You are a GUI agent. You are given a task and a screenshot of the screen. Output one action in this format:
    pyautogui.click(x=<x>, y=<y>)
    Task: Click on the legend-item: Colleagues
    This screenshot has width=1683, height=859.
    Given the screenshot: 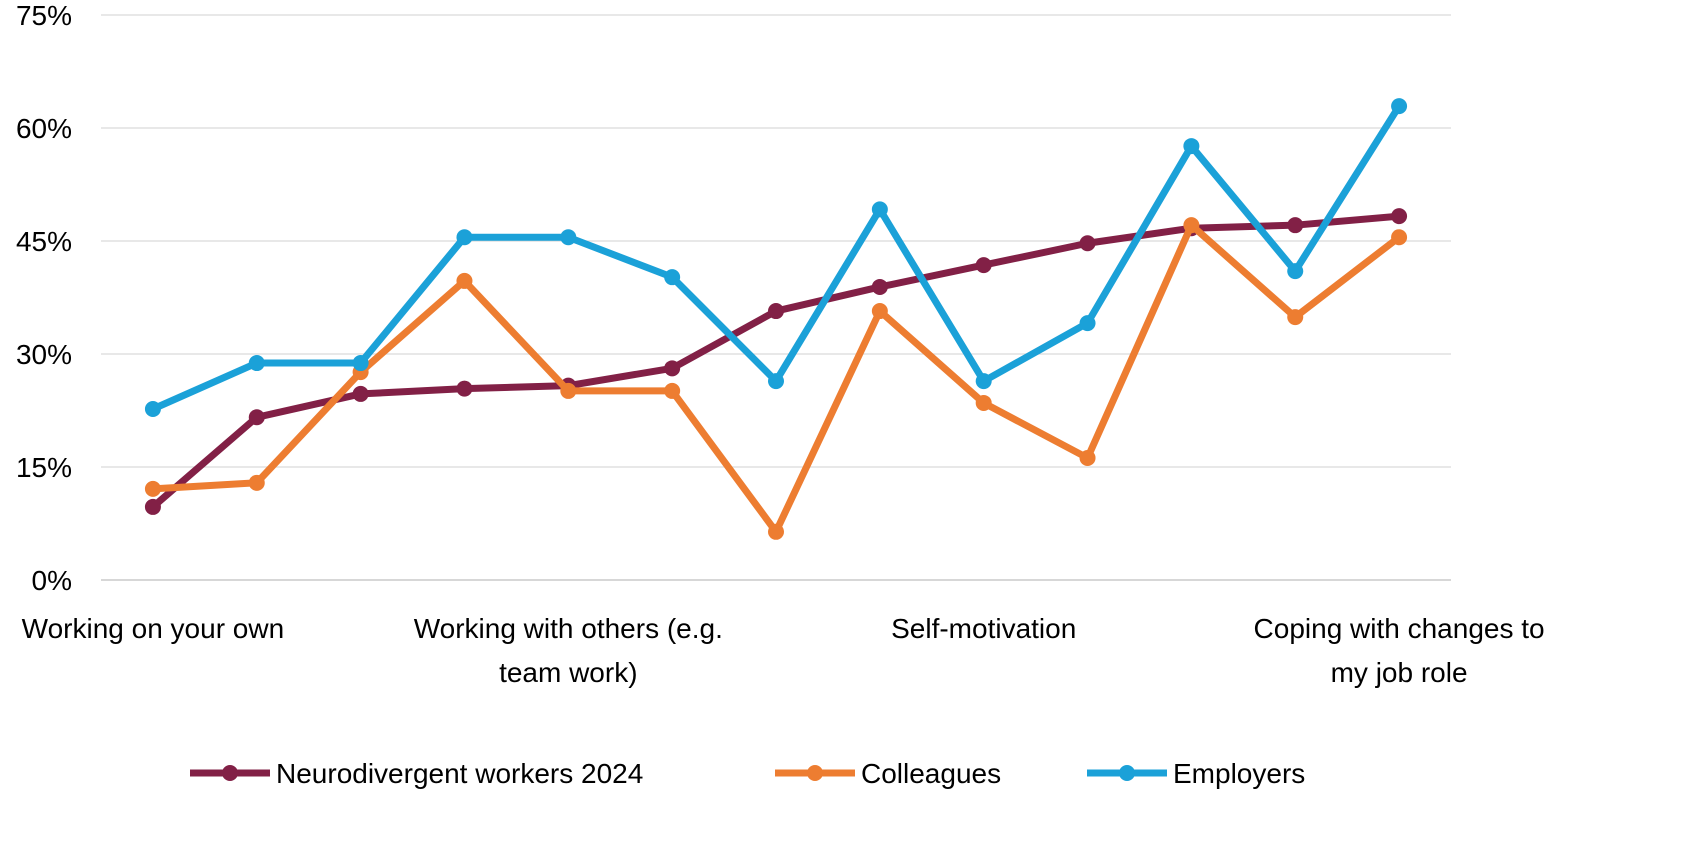 What is the action you would take?
    pyautogui.click(x=888, y=773)
    